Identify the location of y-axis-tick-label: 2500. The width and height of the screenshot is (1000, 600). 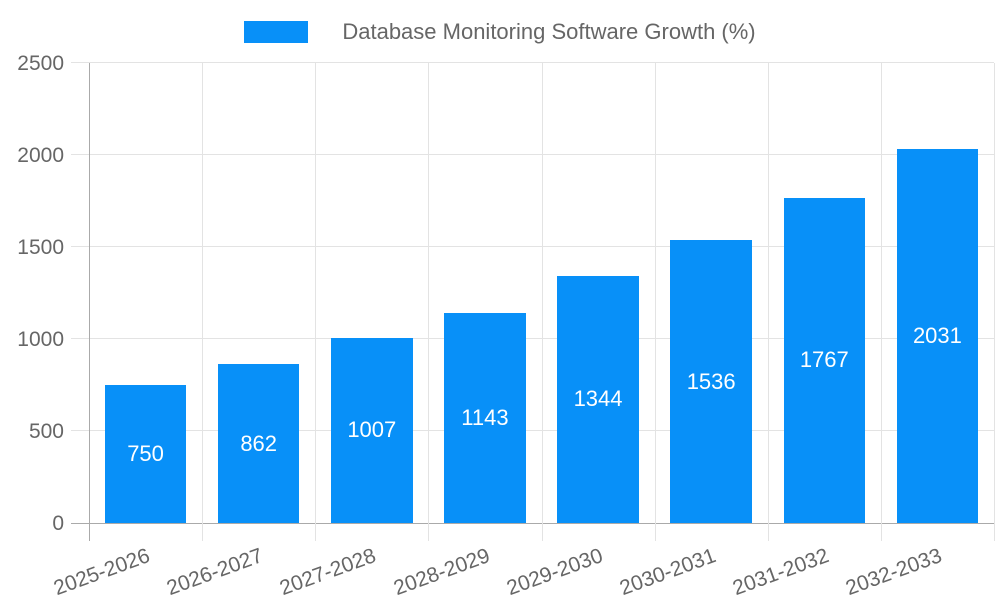
(40, 63).